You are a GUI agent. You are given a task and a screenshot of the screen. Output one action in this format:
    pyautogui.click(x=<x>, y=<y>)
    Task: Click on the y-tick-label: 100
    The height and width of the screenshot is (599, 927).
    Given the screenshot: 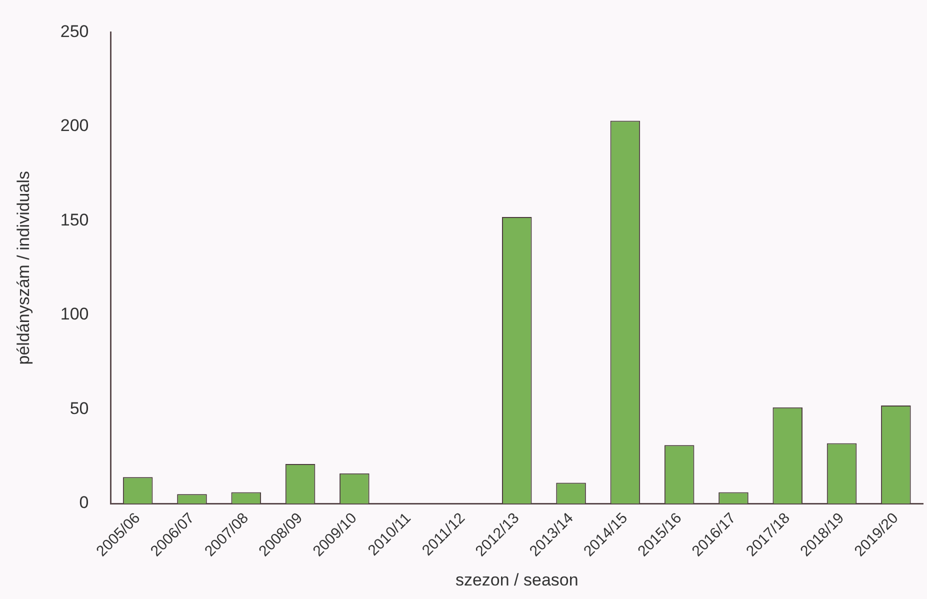 What is the action you would take?
    pyautogui.click(x=74, y=314)
    